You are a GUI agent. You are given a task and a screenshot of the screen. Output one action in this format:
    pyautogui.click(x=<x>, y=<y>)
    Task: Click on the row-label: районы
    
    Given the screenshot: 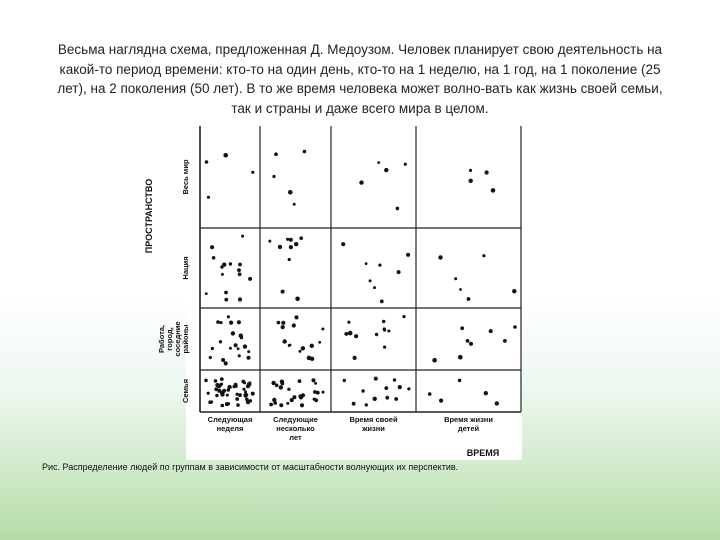 What is the action you would take?
    pyautogui.click(x=185, y=339)
    